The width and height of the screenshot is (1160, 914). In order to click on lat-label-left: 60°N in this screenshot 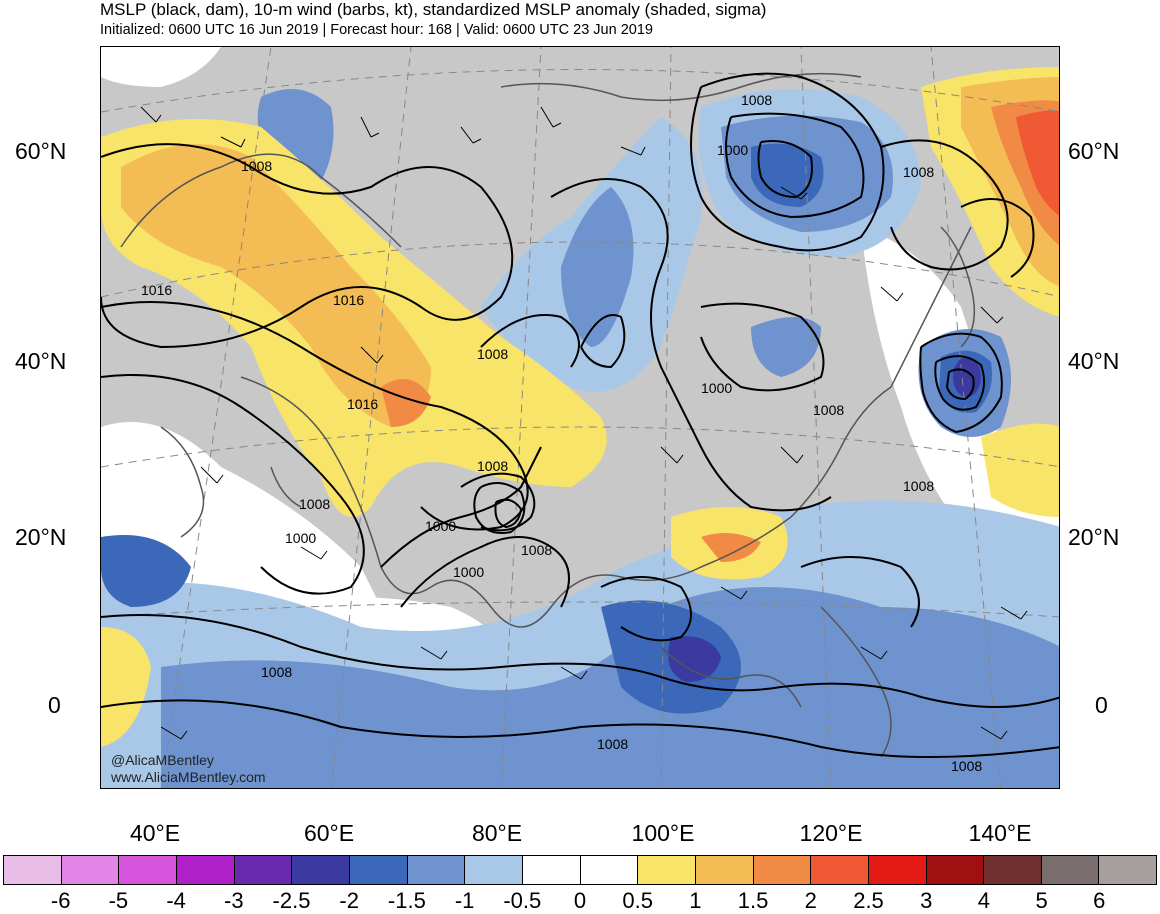, I will do `click(41, 151)`.